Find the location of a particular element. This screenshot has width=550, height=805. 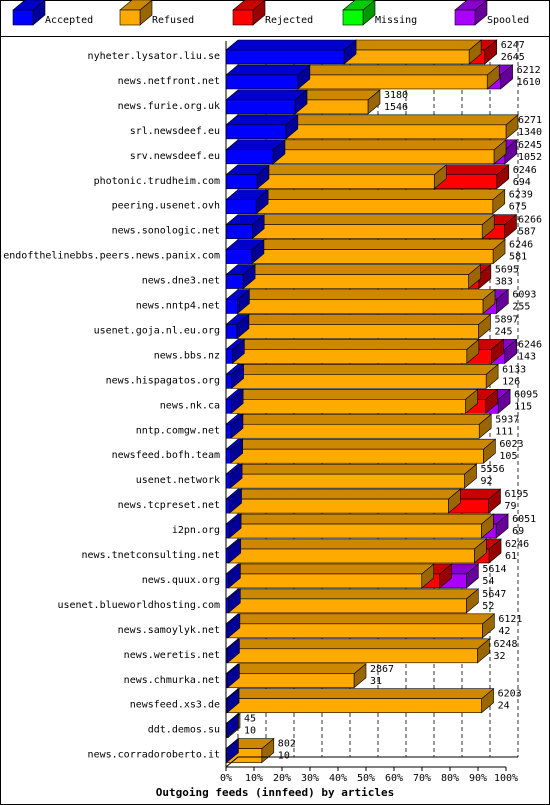

accepted-label: 10 is located at coordinates (250, 731).